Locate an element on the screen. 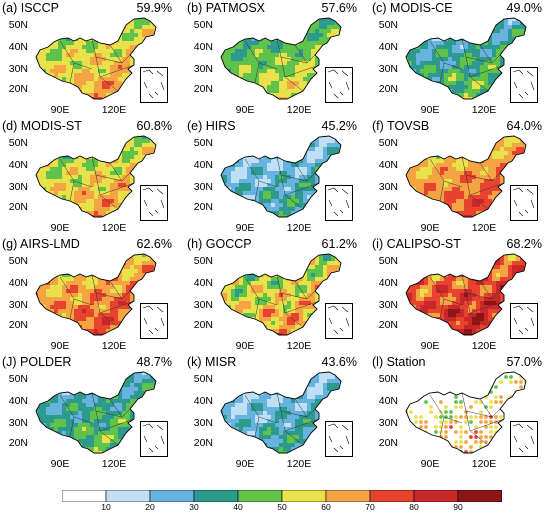 The width and height of the screenshot is (550, 513). panel-percent: 61.2% is located at coordinates (339, 244).